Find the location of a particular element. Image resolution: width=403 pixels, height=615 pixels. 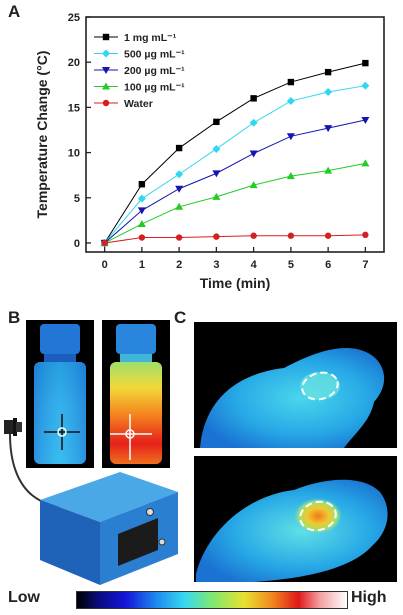

y-tick-label: 0 is located at coordinates (77, 244).